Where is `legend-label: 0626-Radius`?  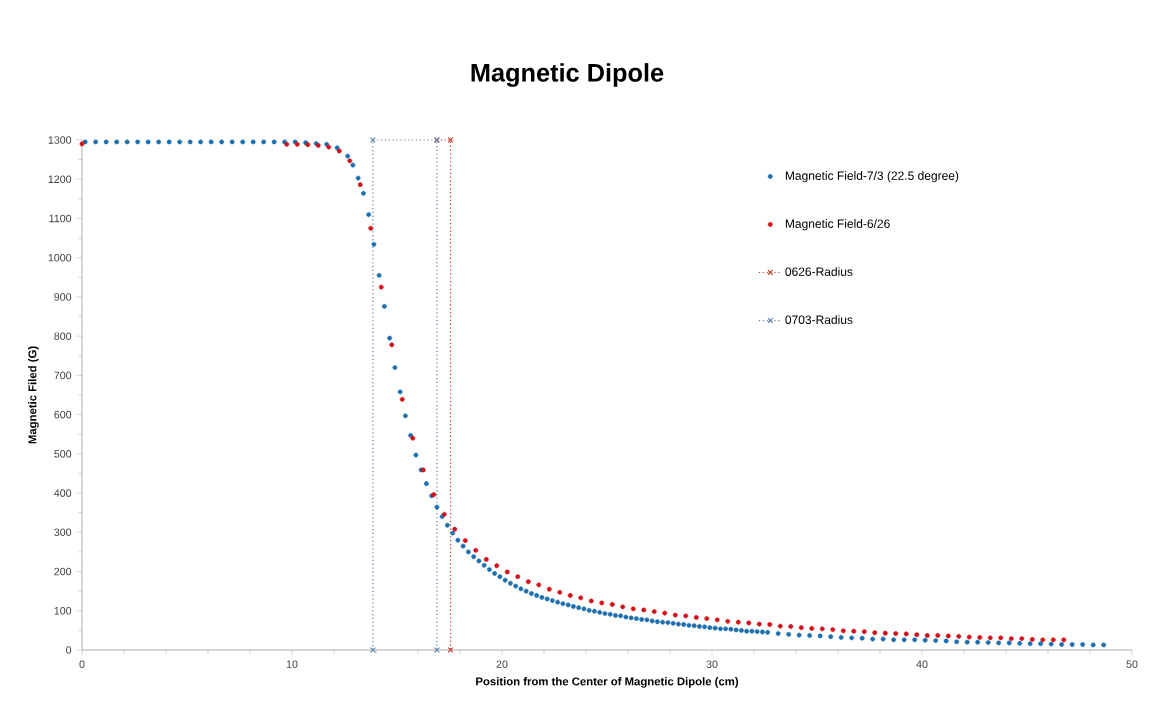
legend-label: 0626-Radius is located at coordinates (819, 271).